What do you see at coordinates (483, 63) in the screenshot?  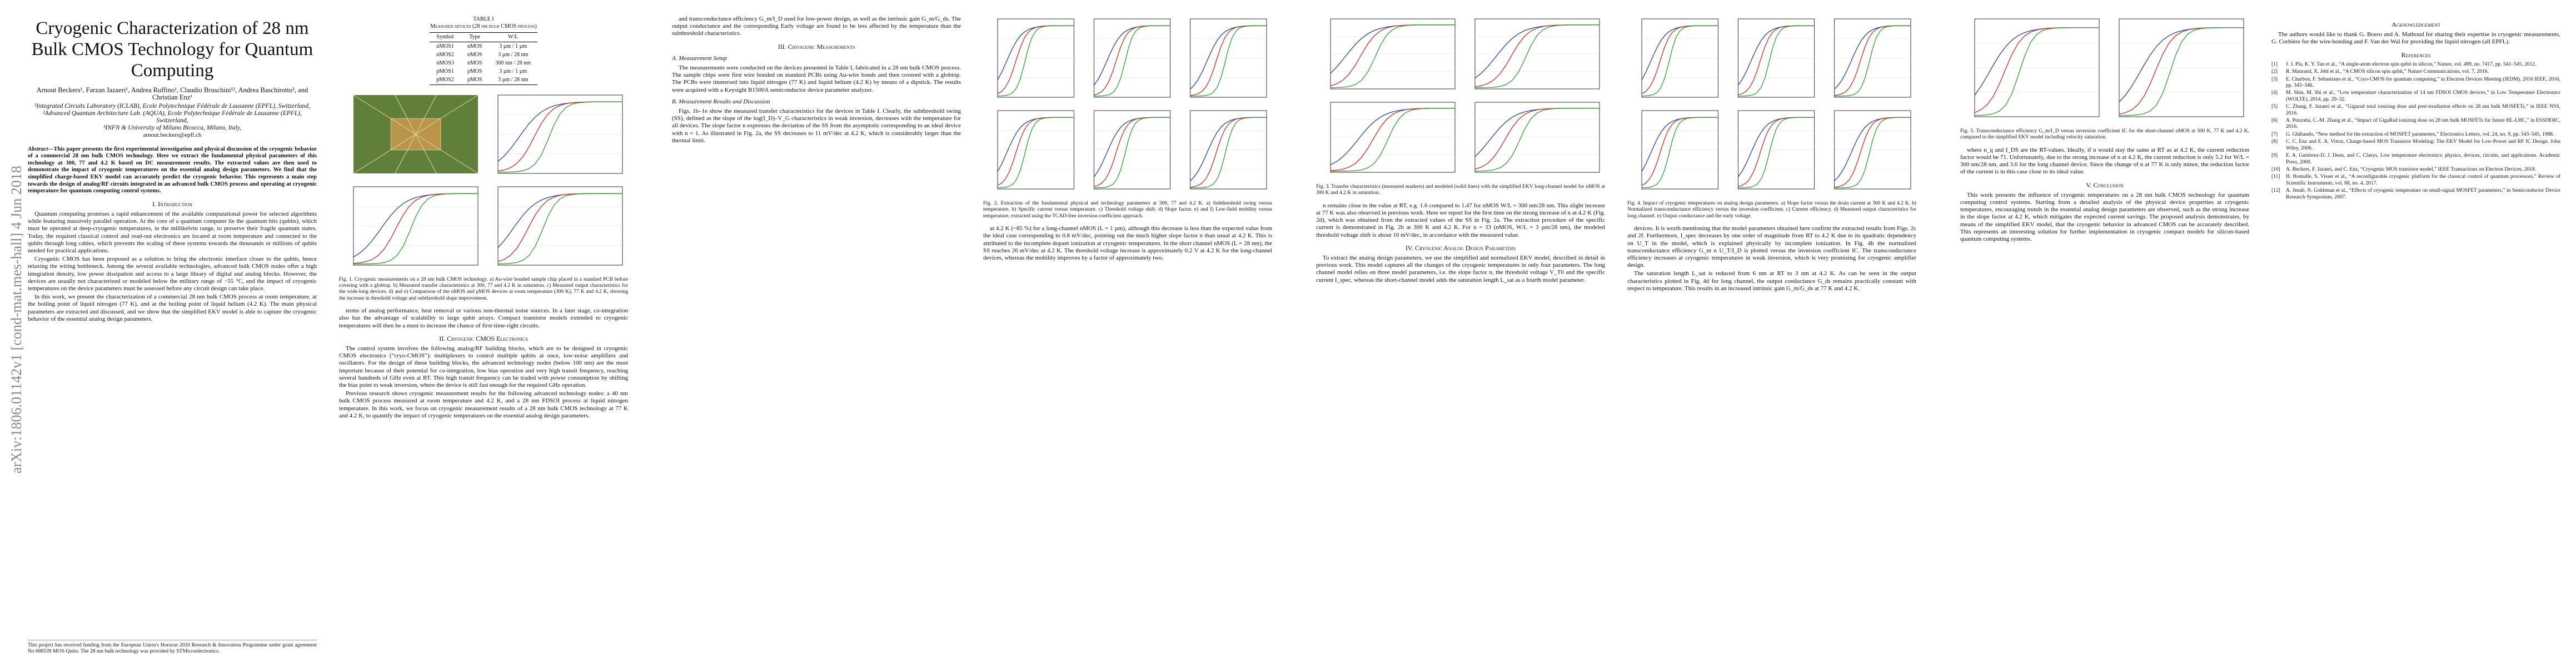 I see `table-row: nMOS3 nMOS 300 nm / 28 nm` at bounding box center [483, 63].